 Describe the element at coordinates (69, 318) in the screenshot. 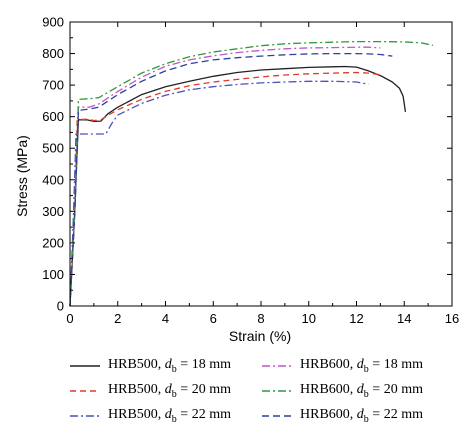

I see `x-tick-label: 0` at that location.